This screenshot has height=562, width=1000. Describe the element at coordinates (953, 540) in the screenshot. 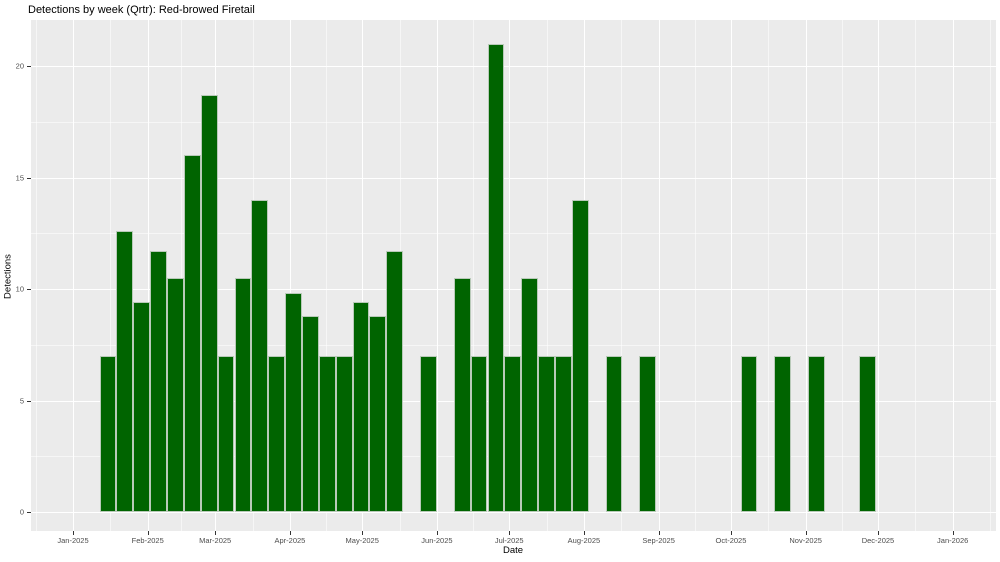

I see `x-tick-label: Jan-2026` at that location.